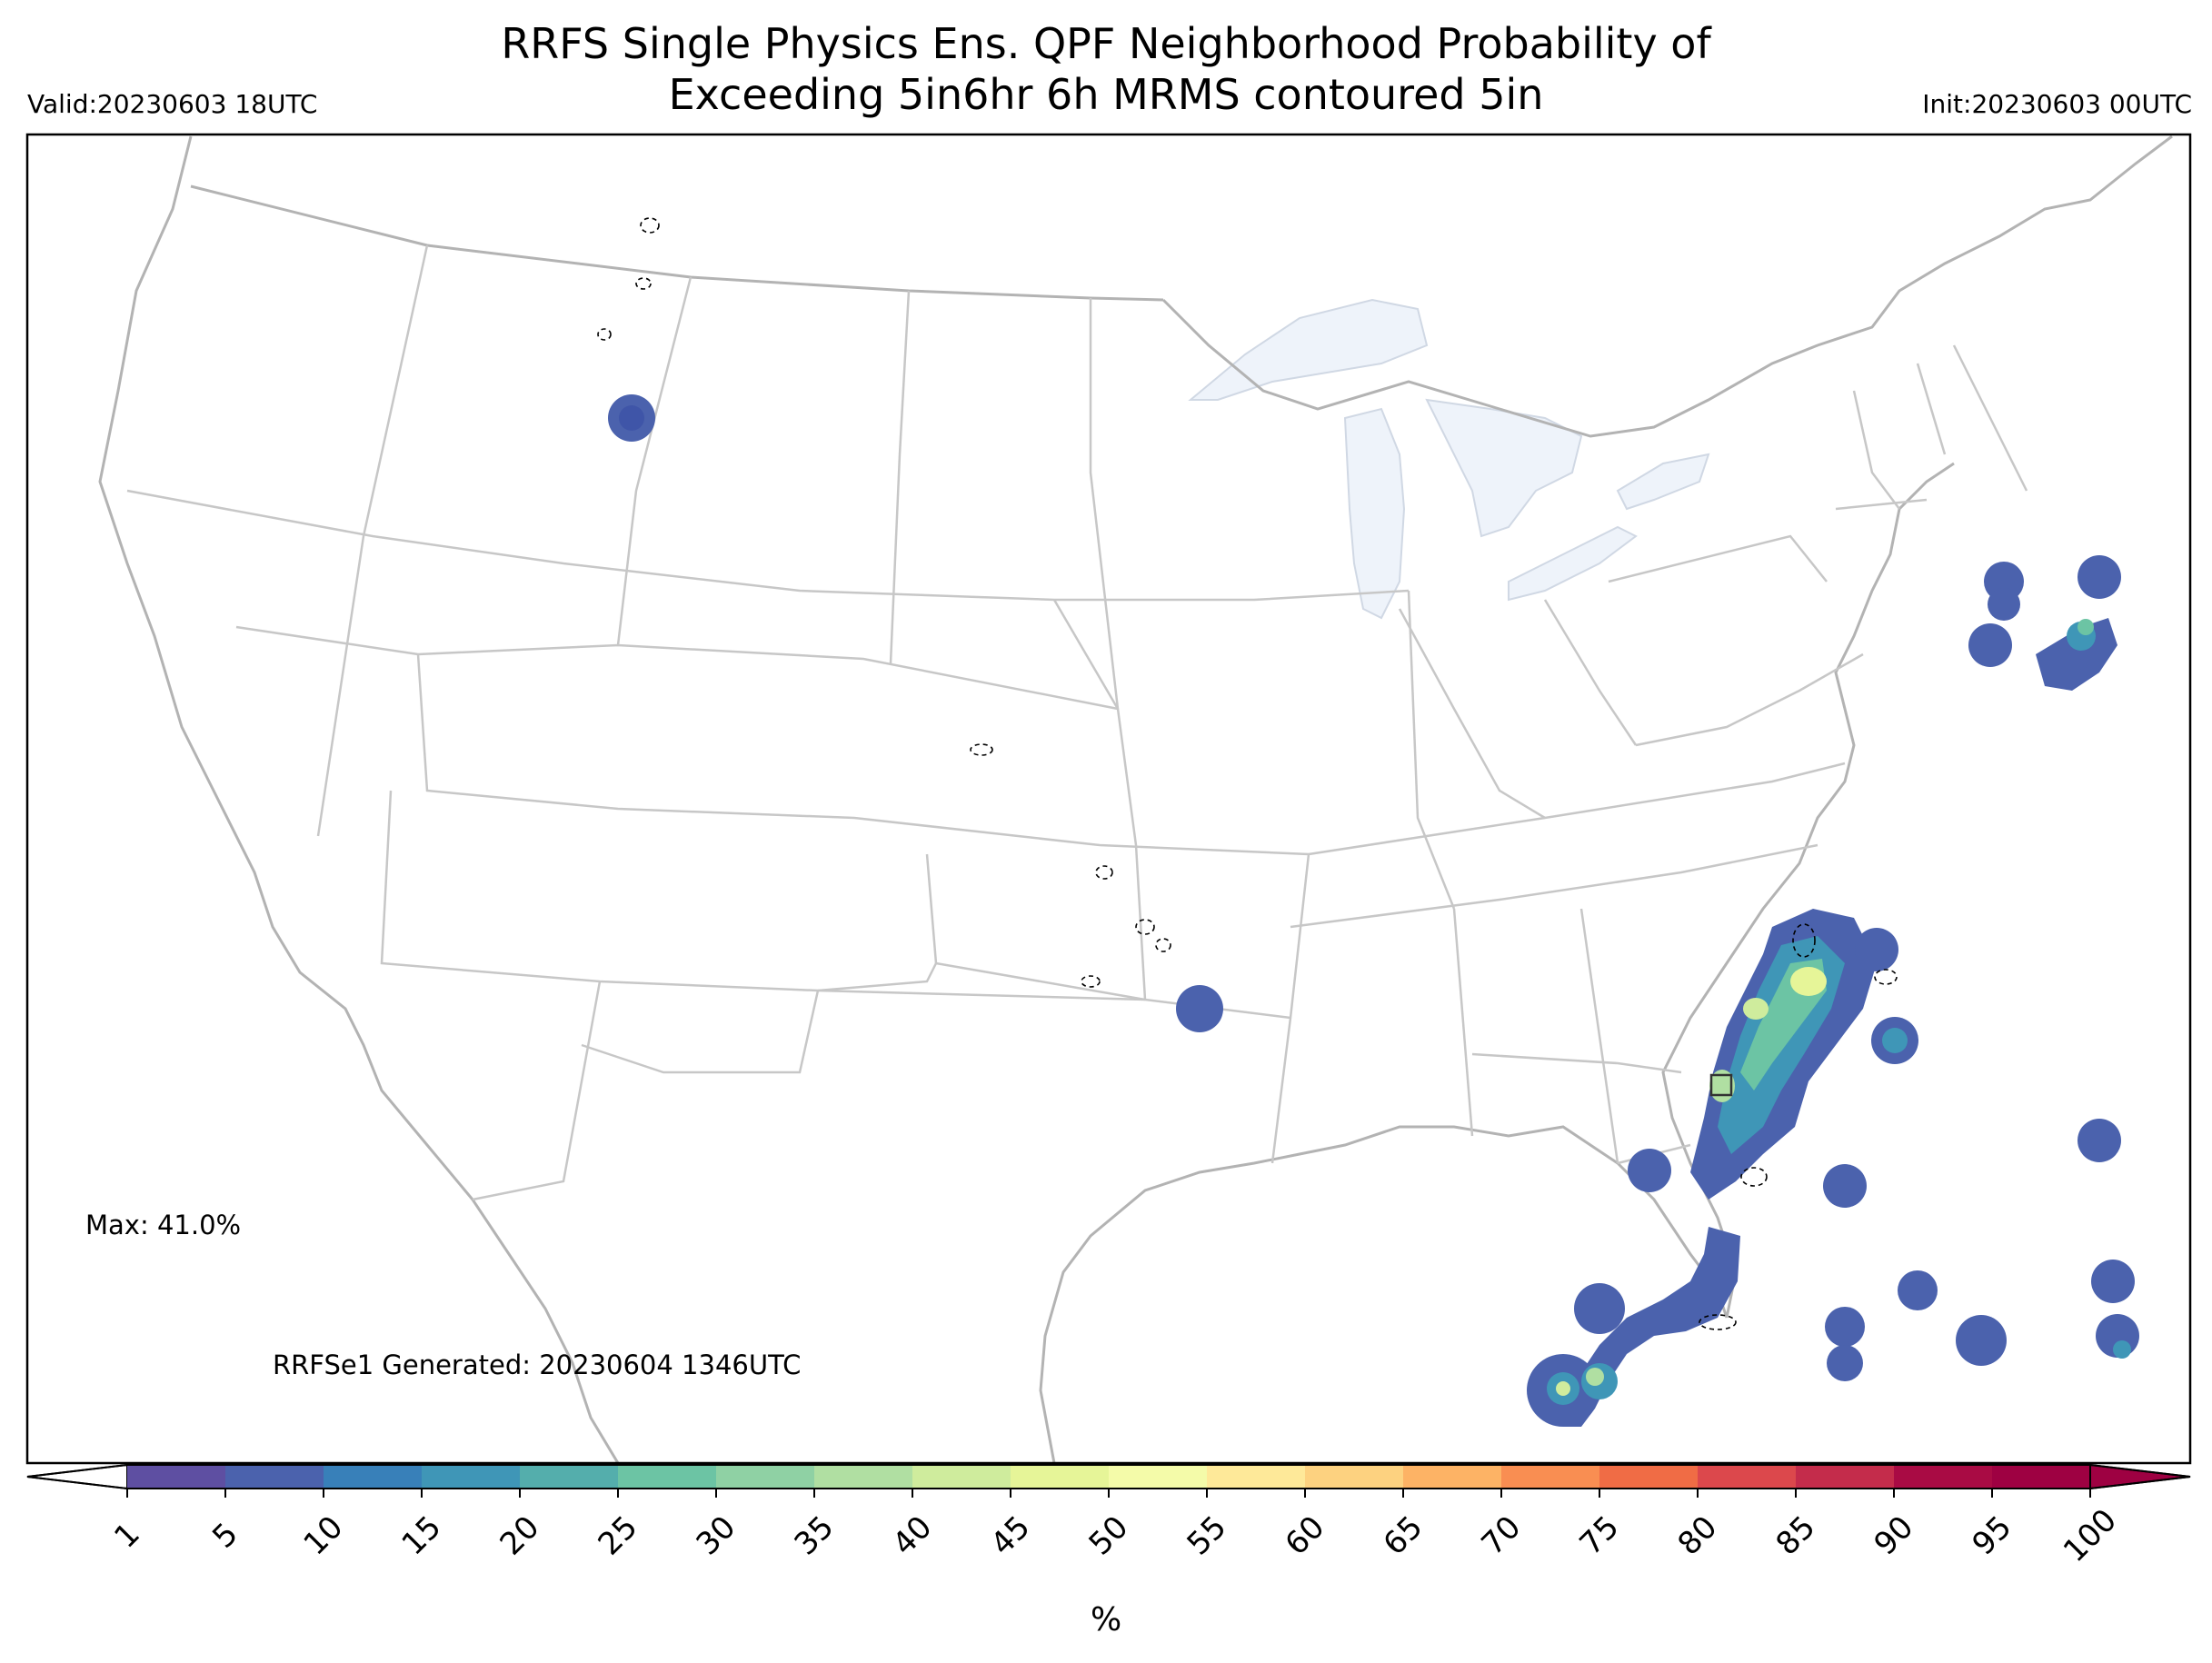 This screenshot has width=2212, height=1663. What do you see at coordinates (163, 1225) in the screenshot?
I see `max-label: Max: 41.0%` at bounding box center [163, 1225].